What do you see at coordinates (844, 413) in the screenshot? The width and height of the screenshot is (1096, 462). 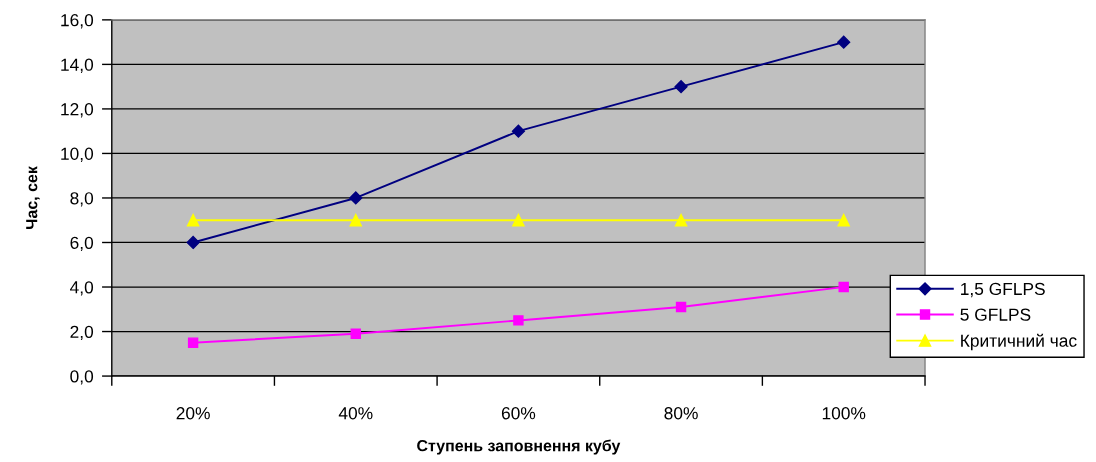 I see `x-tick-label: 100%` at bounding box center [844, 413].